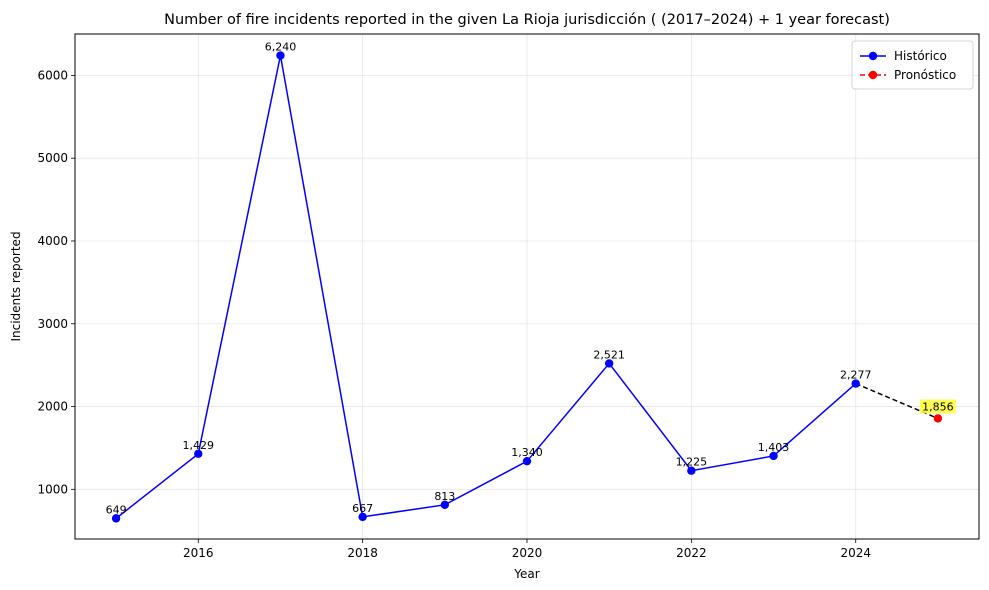 This screenshot has width=989, height=590. What do you see at coordinates (856, 375) in the screenshot?
I see `historico-data-label: 2,277` at bounding box center [856, 375].